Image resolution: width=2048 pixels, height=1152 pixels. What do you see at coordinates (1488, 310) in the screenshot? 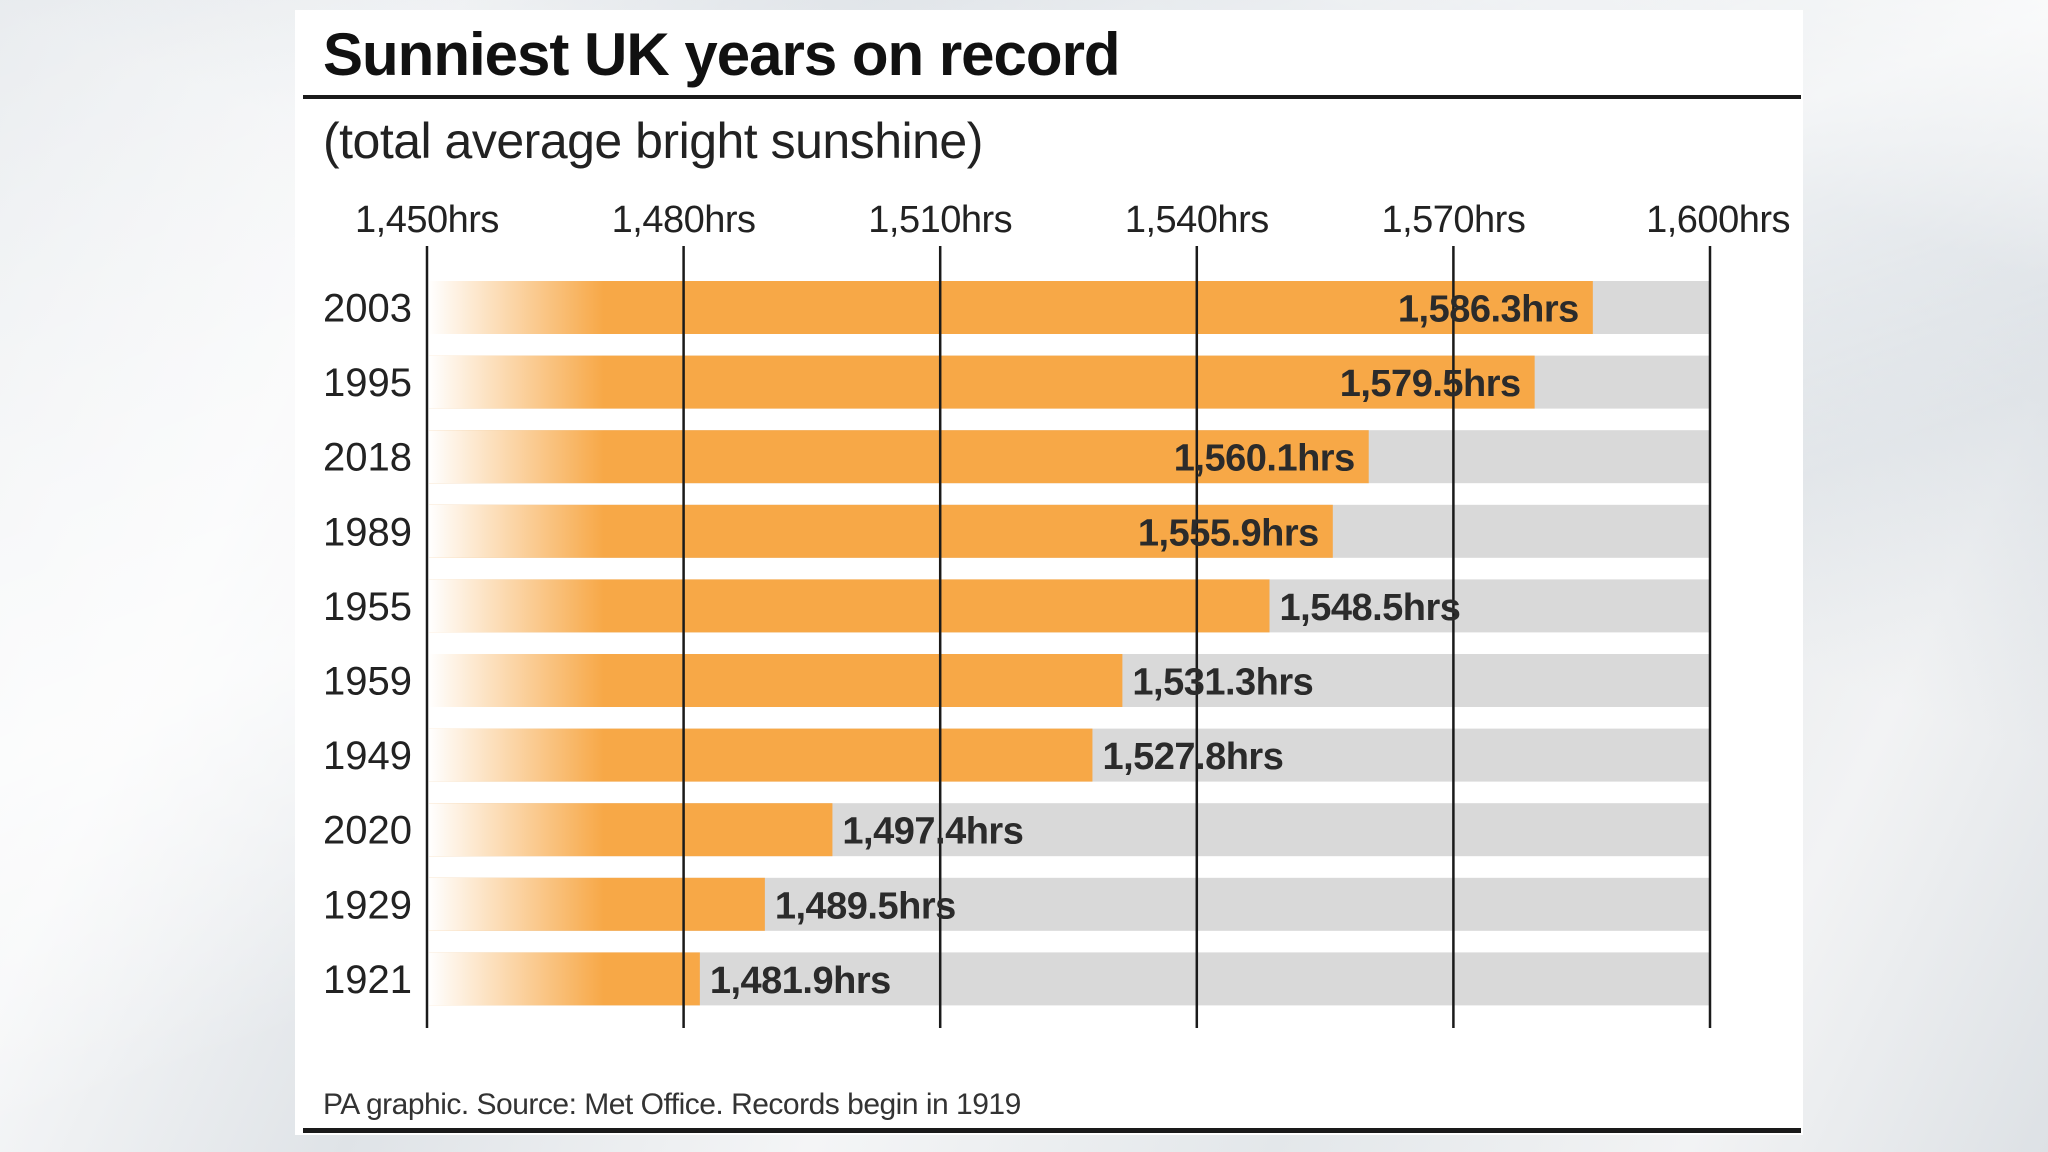
I see `value-label: 1,586.3hrs` at bounding box center [1488, 310].